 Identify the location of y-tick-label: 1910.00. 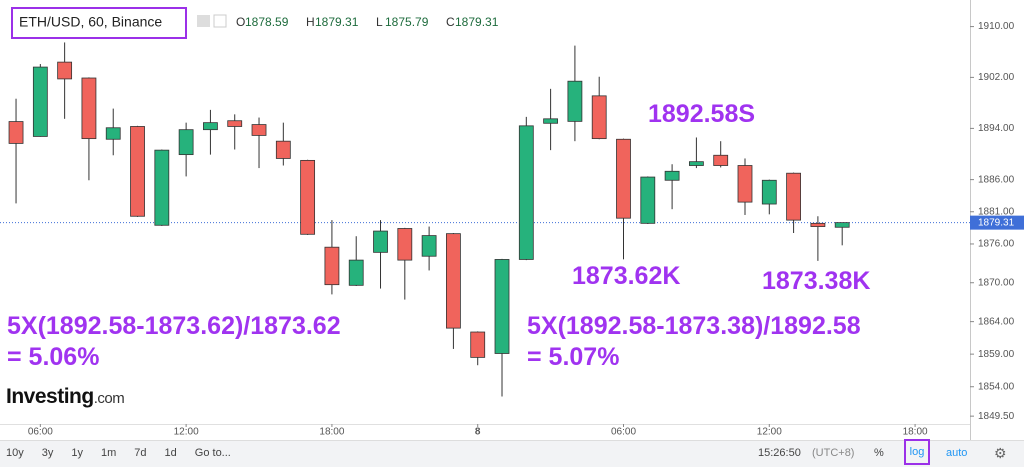
(996, 26).